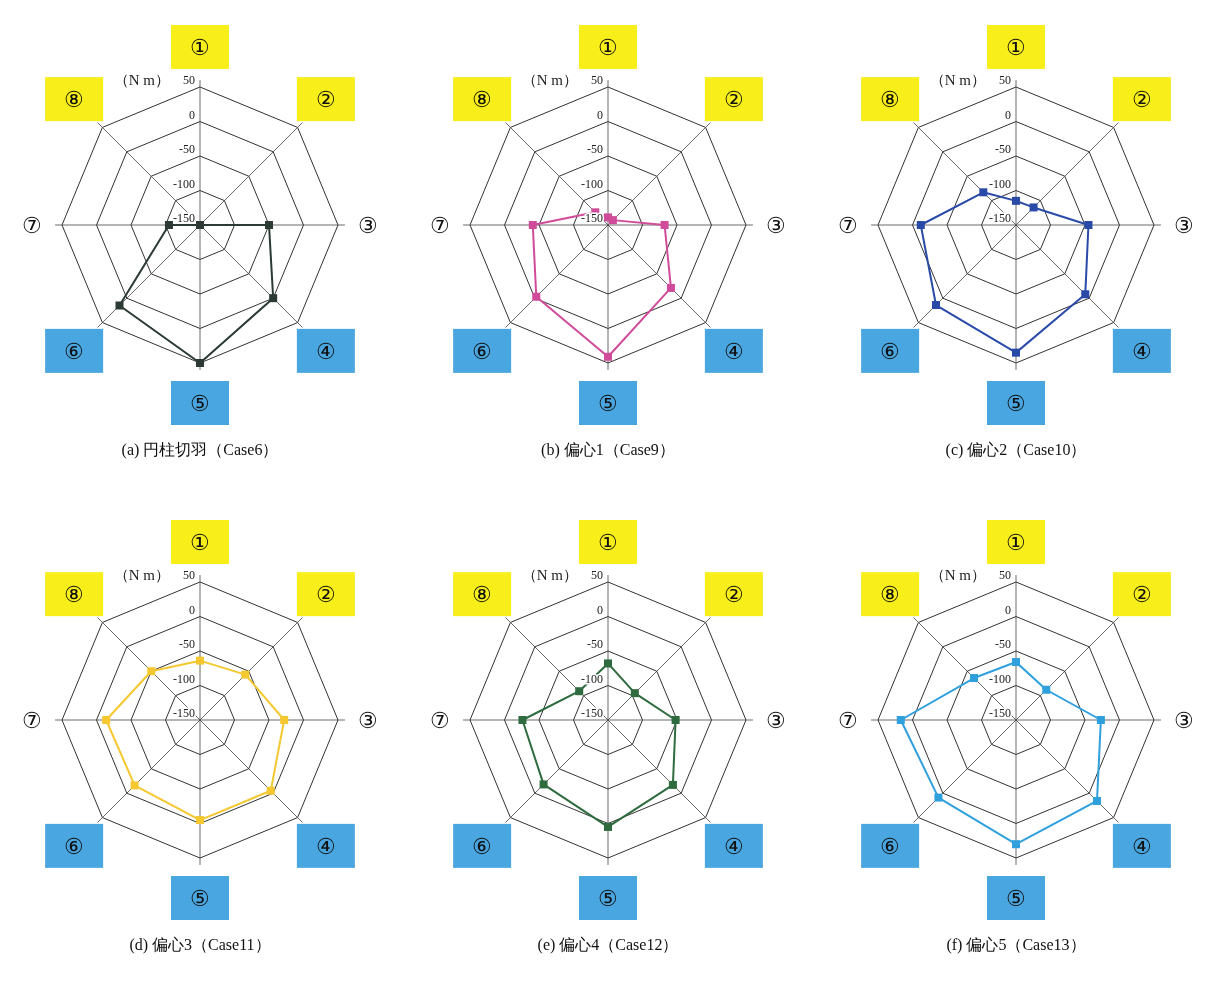 Image resolution: width=1211 pixels, height=982 pixels. What do you see at coordinates (200, 945) in the screenshot?
I see `text: (d) 偏心3（Case11）` at bounding box center [200, 945].